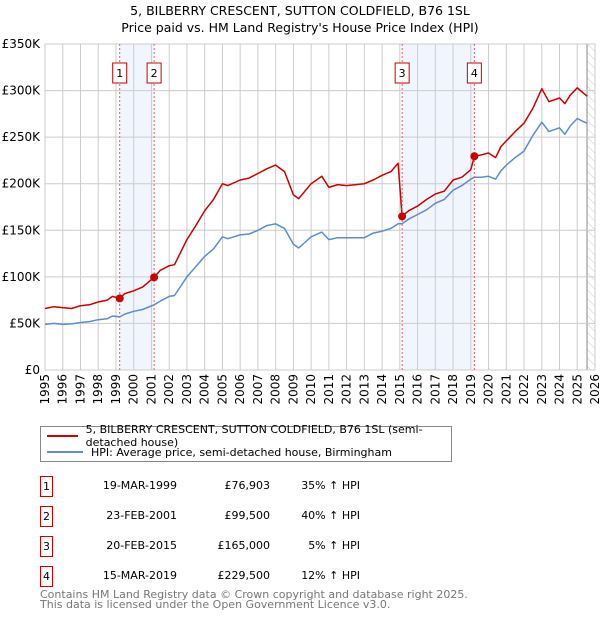 This screenshot has height=620, width=600. I want to click on sale-price: £229,500, so click(244, 575).